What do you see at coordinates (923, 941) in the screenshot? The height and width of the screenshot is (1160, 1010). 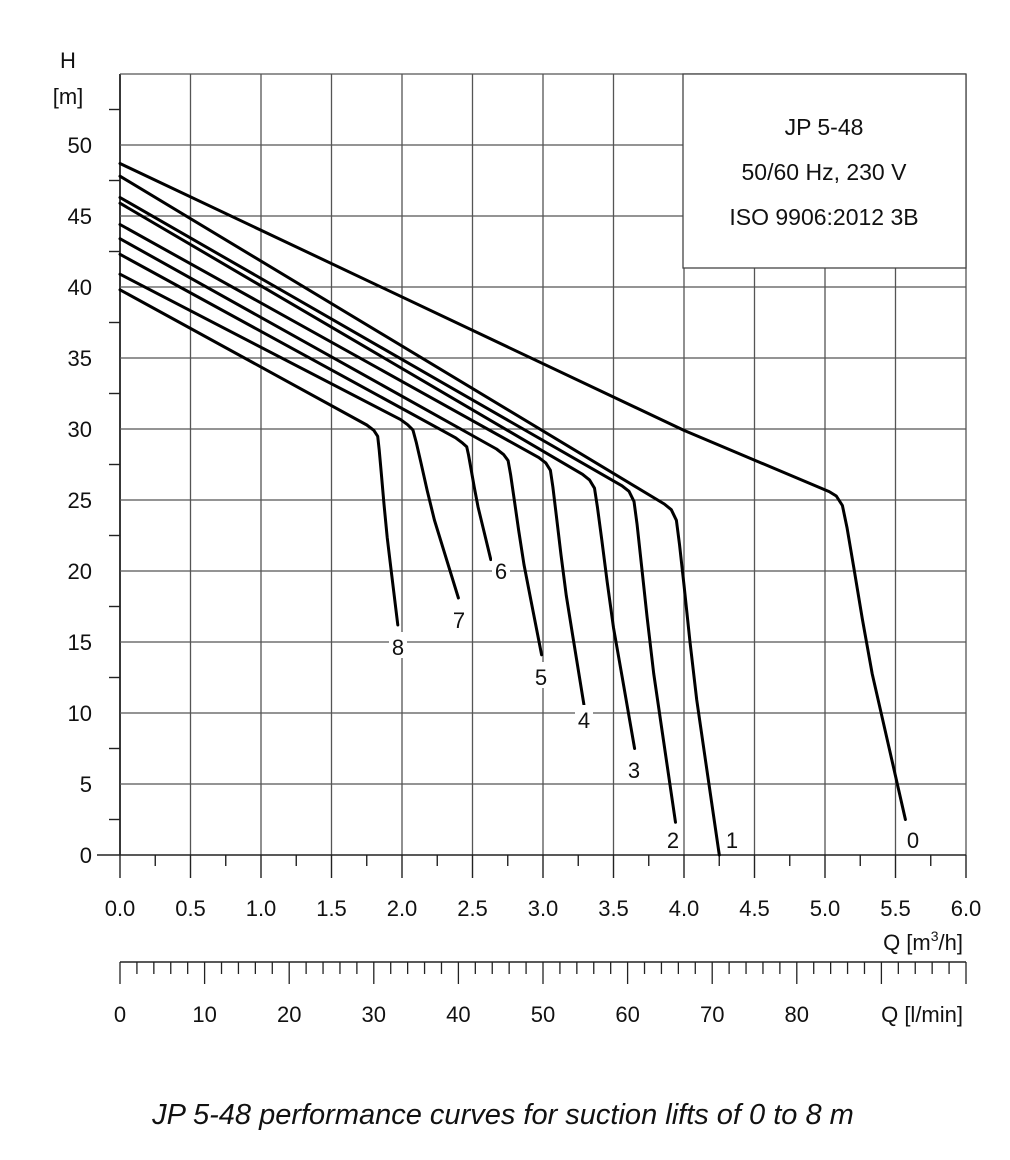 I see `x-axis-label: Q [m3/h]` at bounding box center [923, 941].